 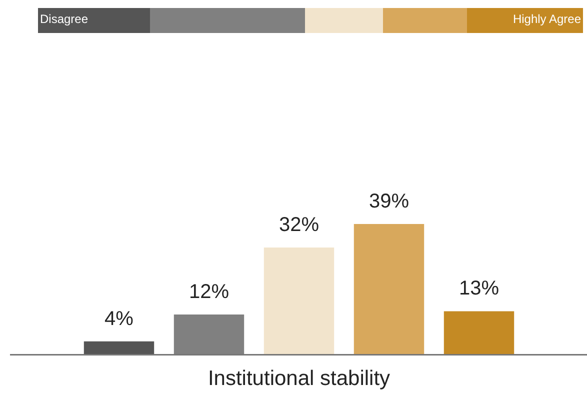 I want to click on data-label: 12%, so click(x=209, y=292).